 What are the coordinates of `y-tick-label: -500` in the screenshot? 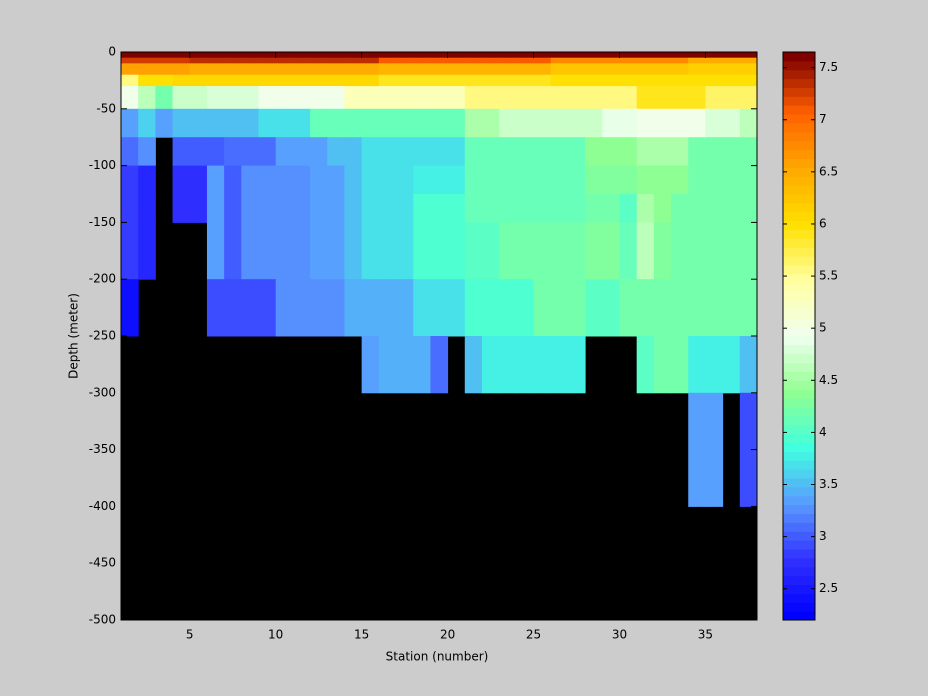 It's located at (102, 620).